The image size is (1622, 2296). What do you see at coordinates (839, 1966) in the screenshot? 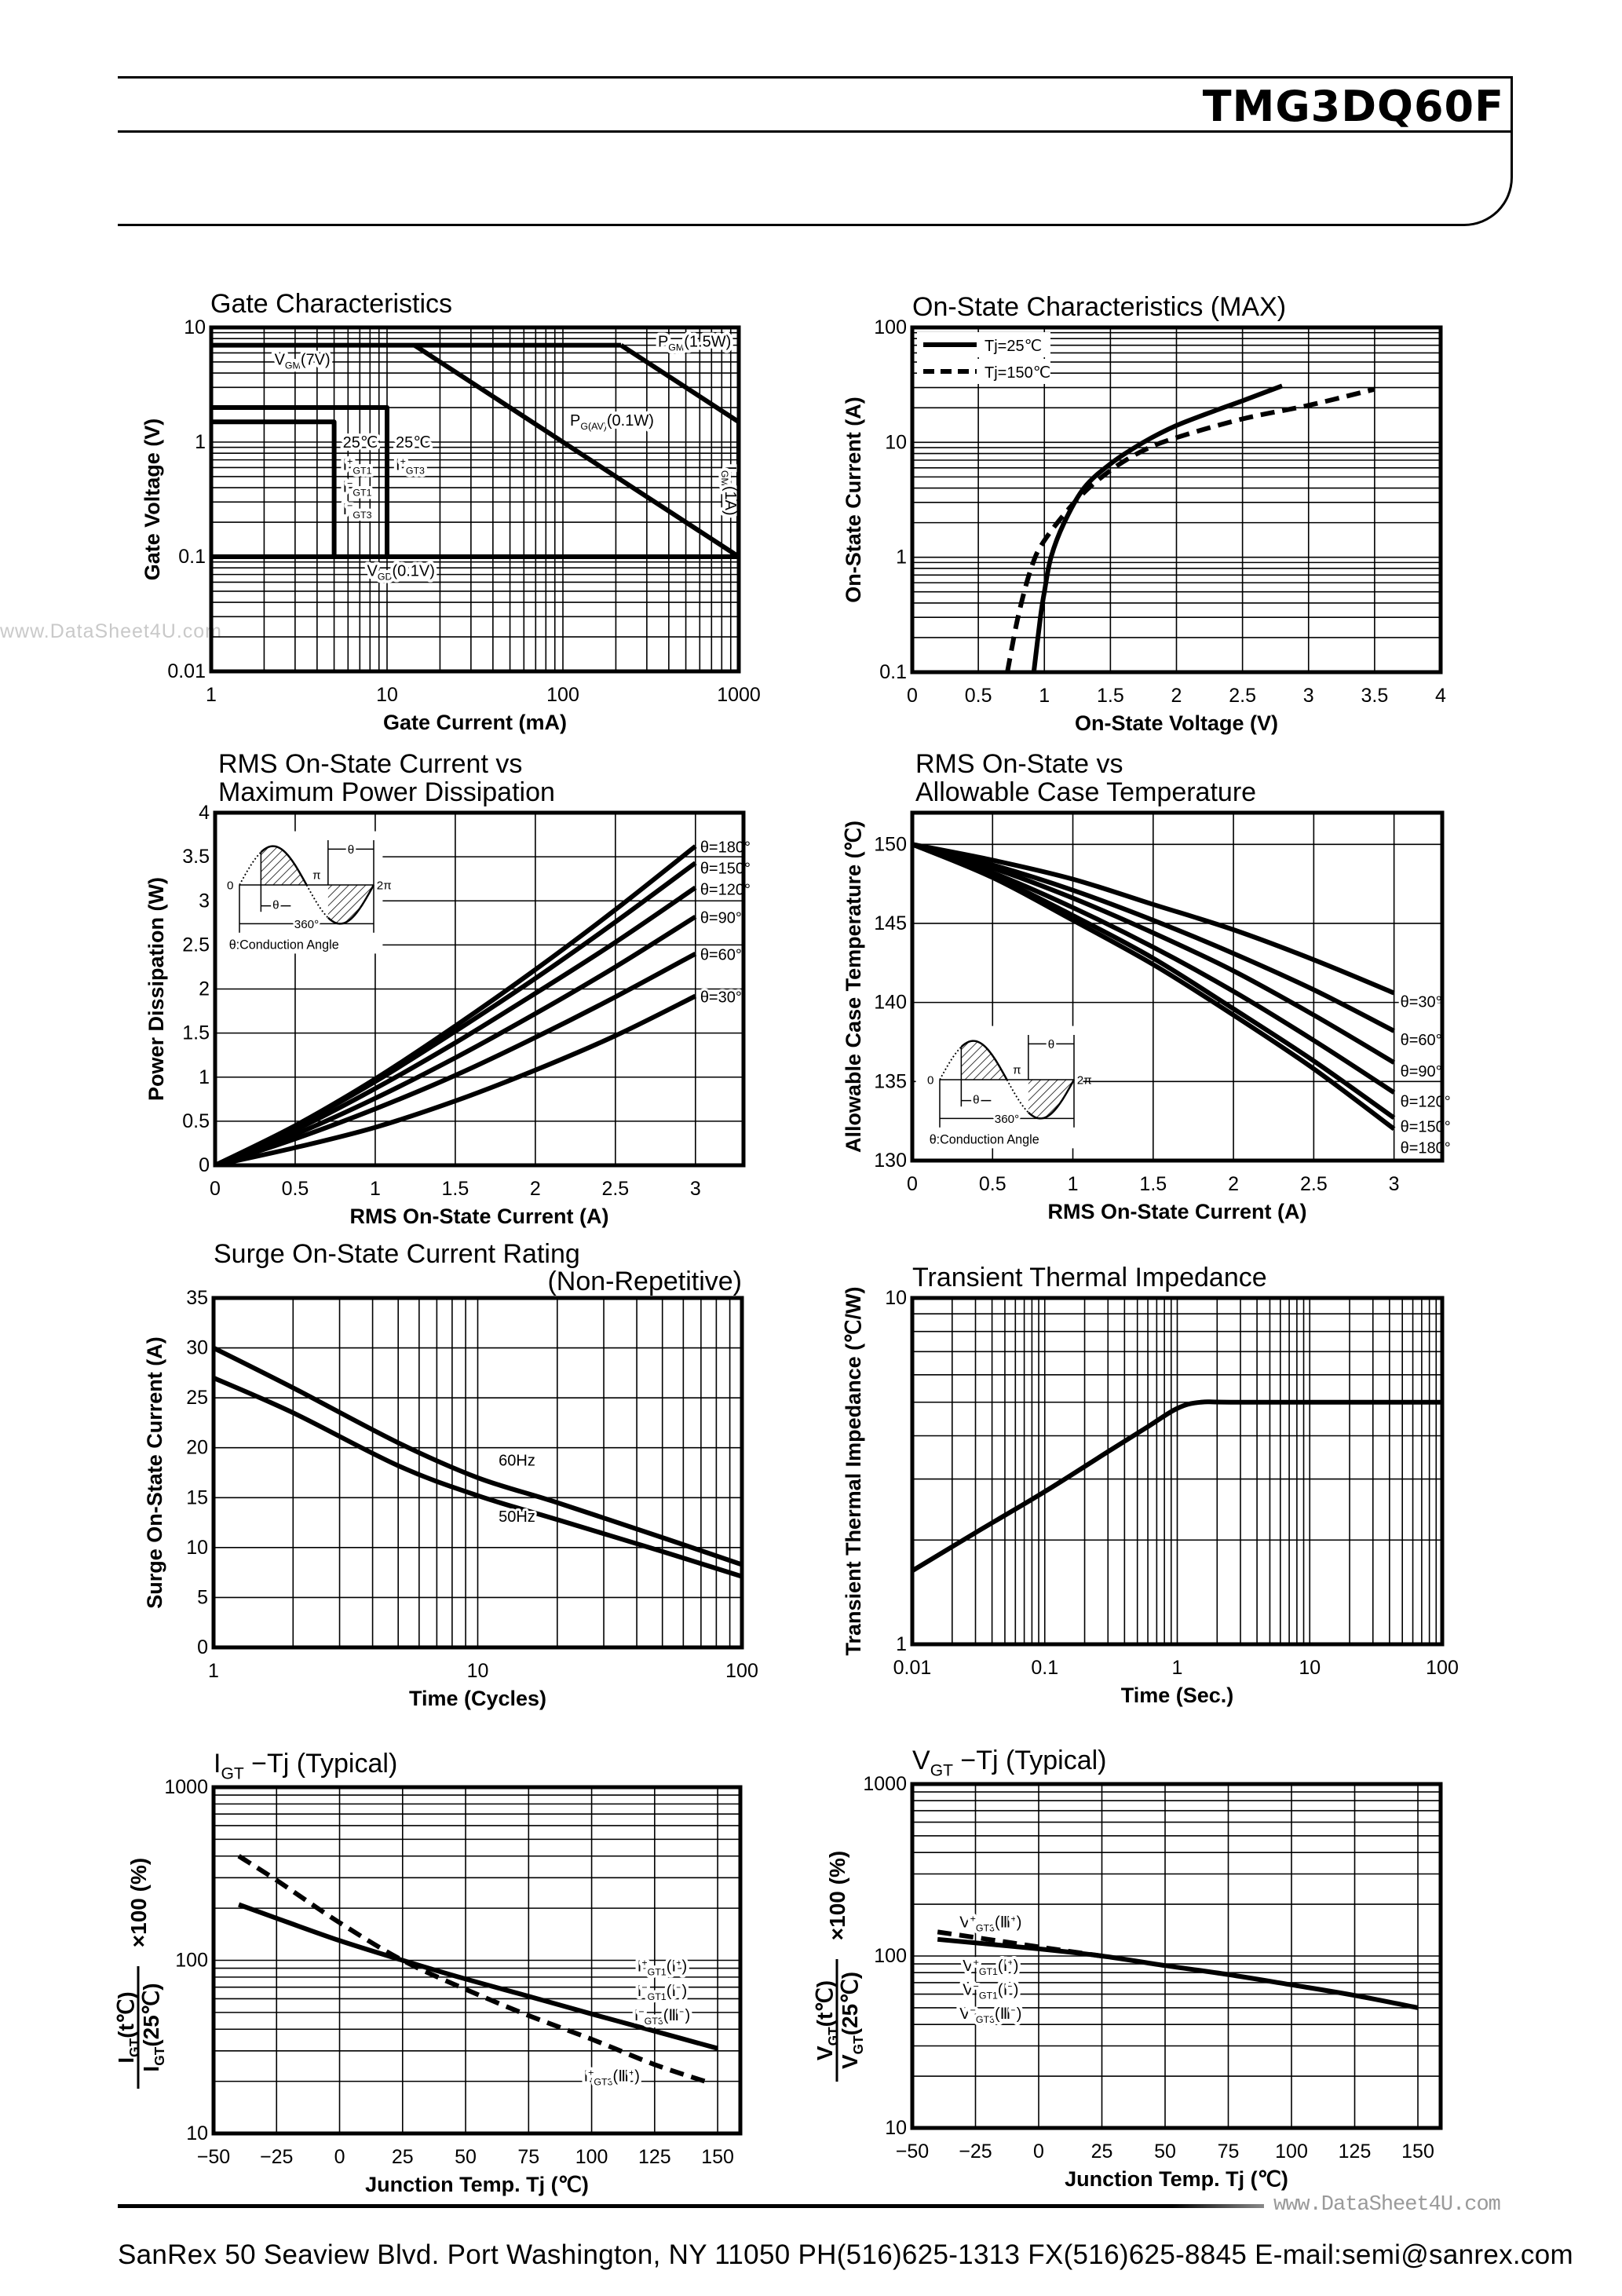
I see `y-axis-label: VGT(t℃)VGT(25℃)×100 (%)` at bounding box center [839, 1966].